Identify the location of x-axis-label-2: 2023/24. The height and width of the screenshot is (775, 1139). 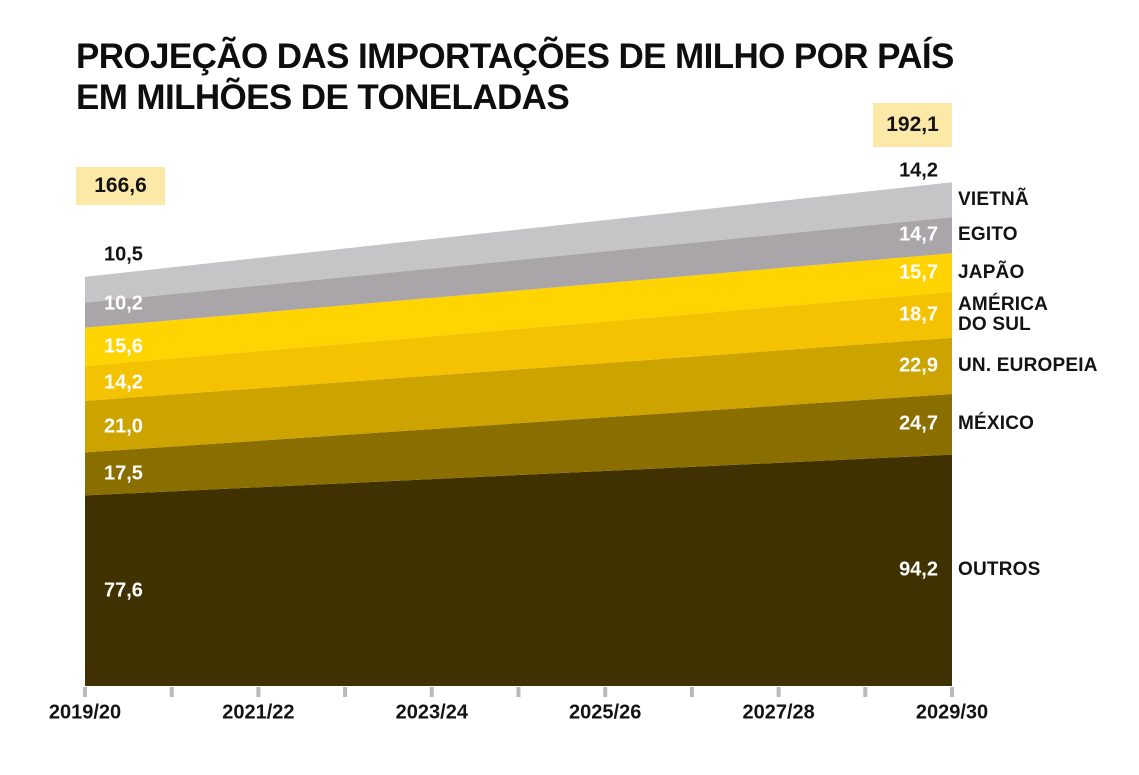
(431, 712).